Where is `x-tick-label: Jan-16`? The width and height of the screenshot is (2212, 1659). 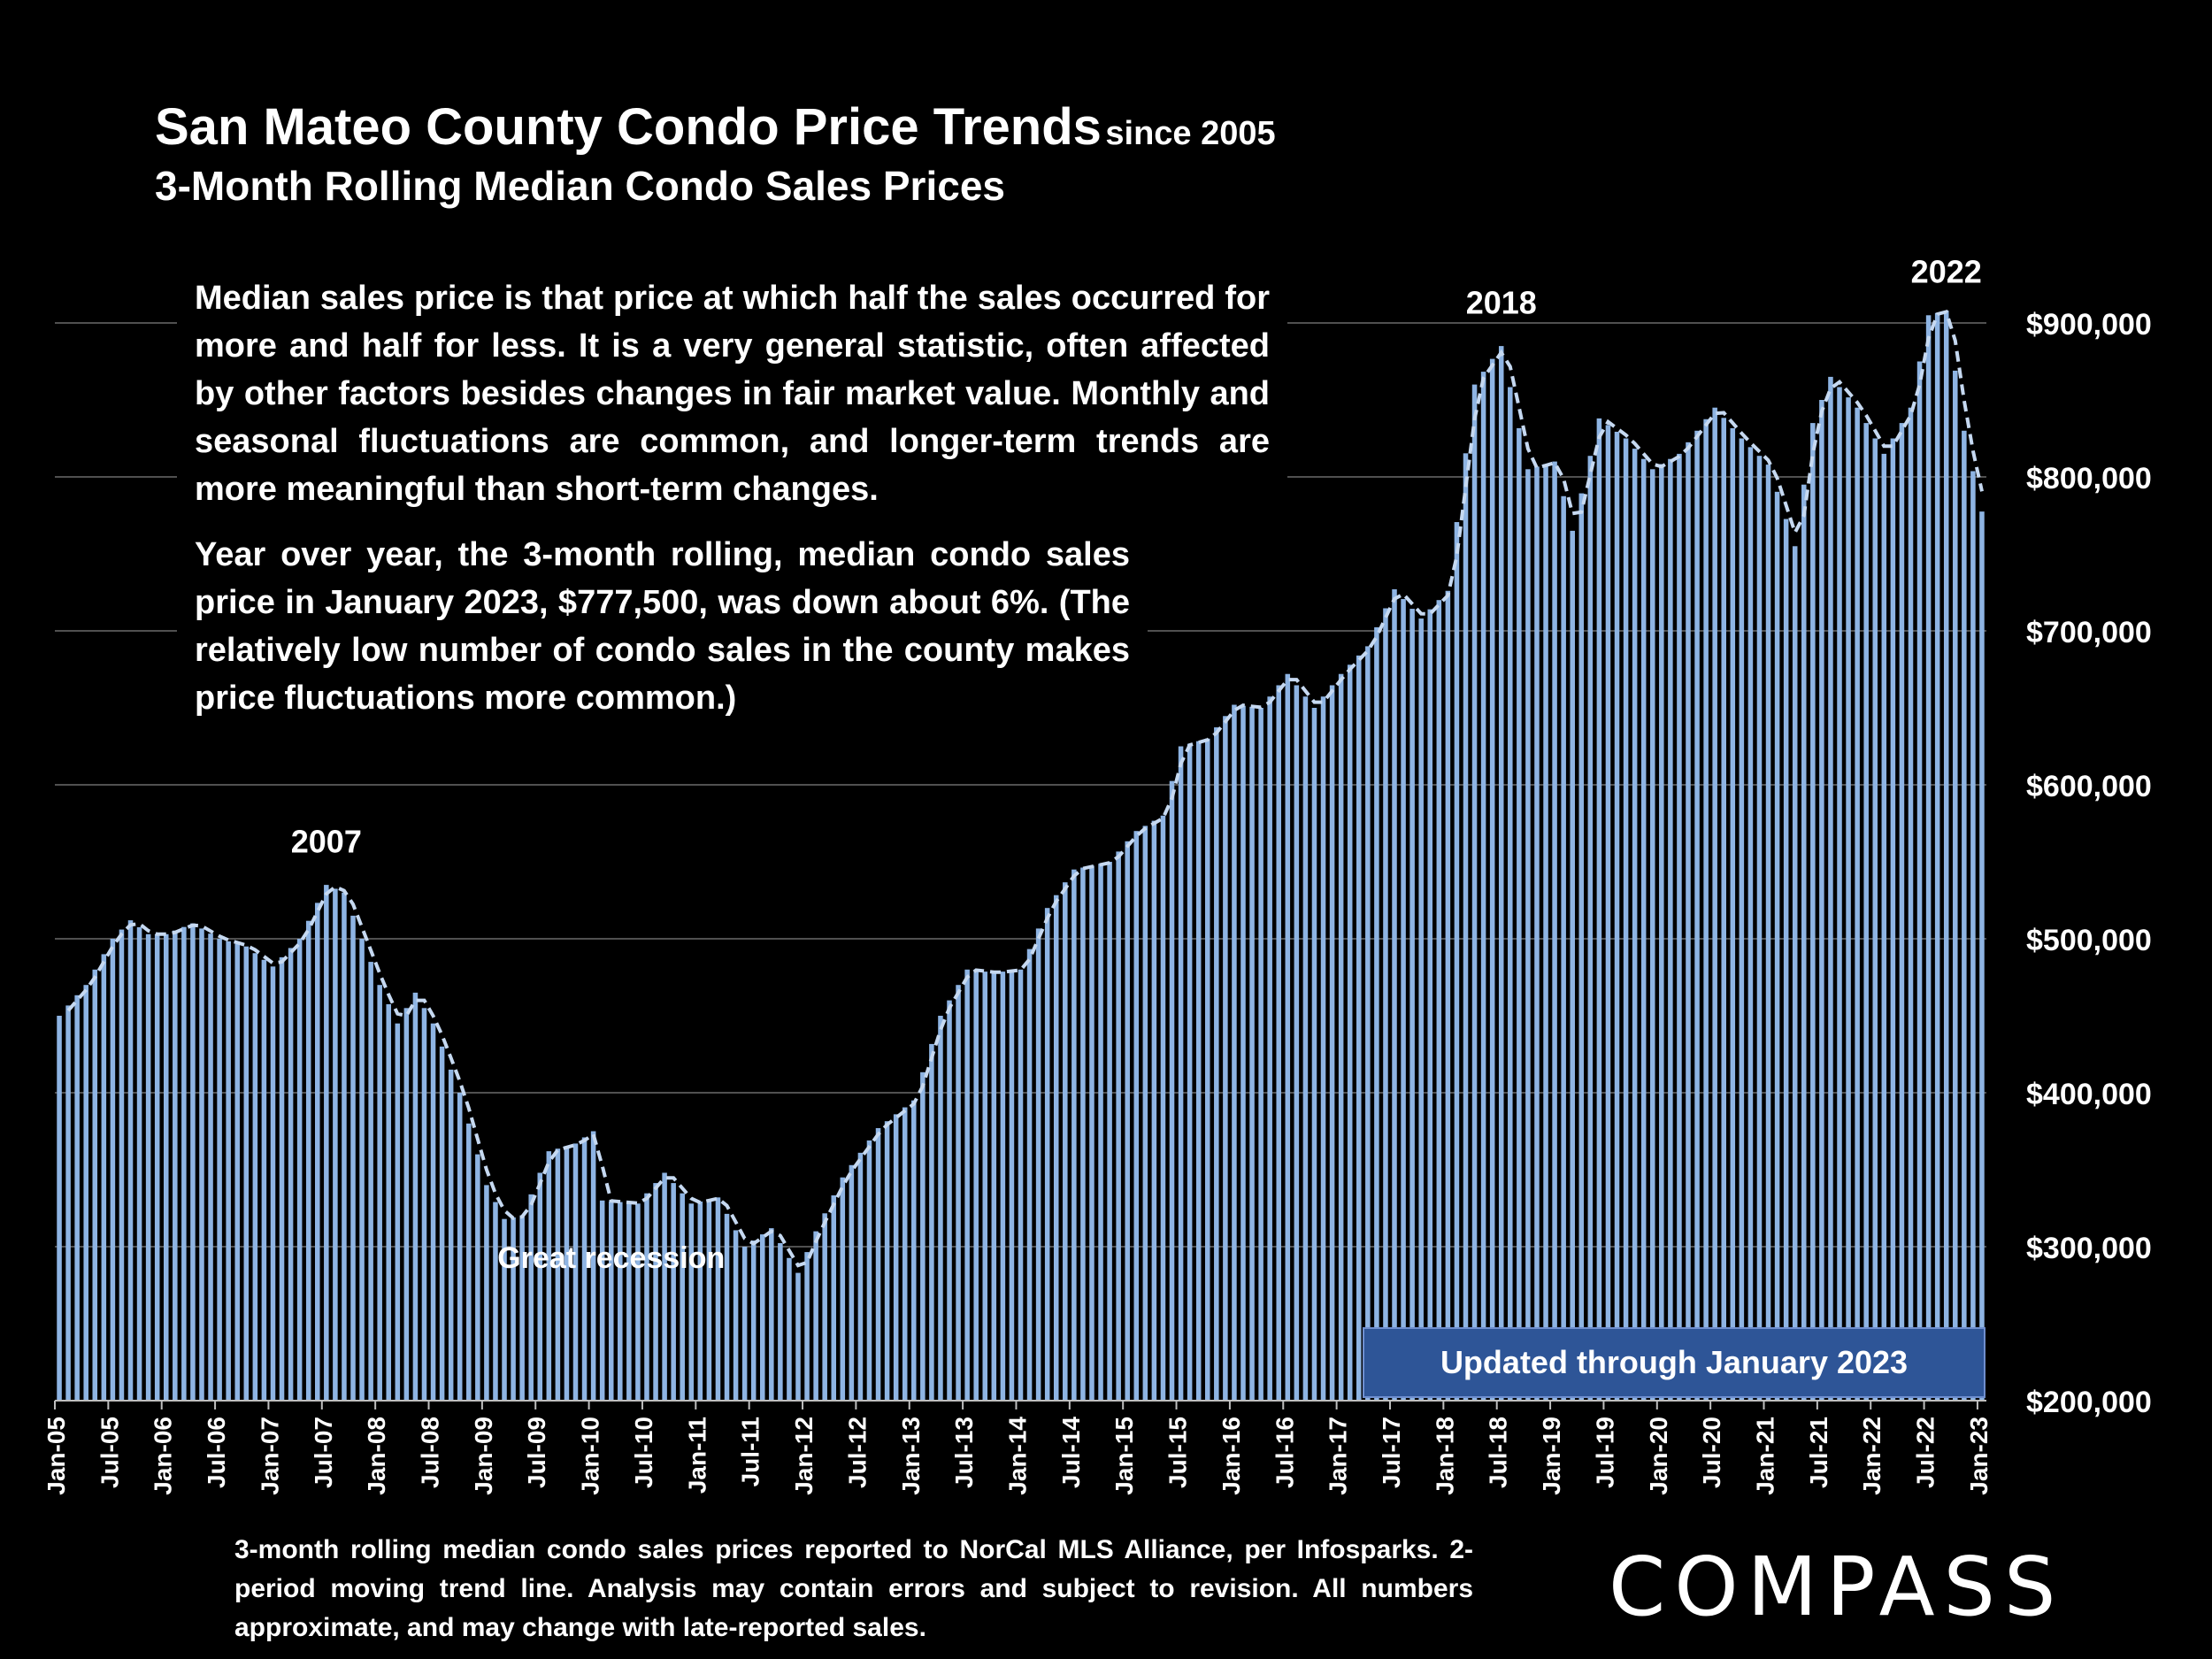 x-tick-label: Jan-16 is located at coordinates (1231, 1456).